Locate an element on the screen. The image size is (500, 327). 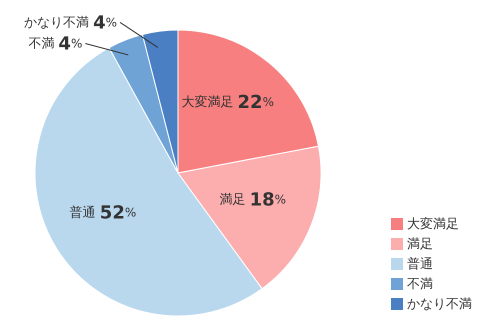
legend-label: 不満 is located at coordinates (420, 284).